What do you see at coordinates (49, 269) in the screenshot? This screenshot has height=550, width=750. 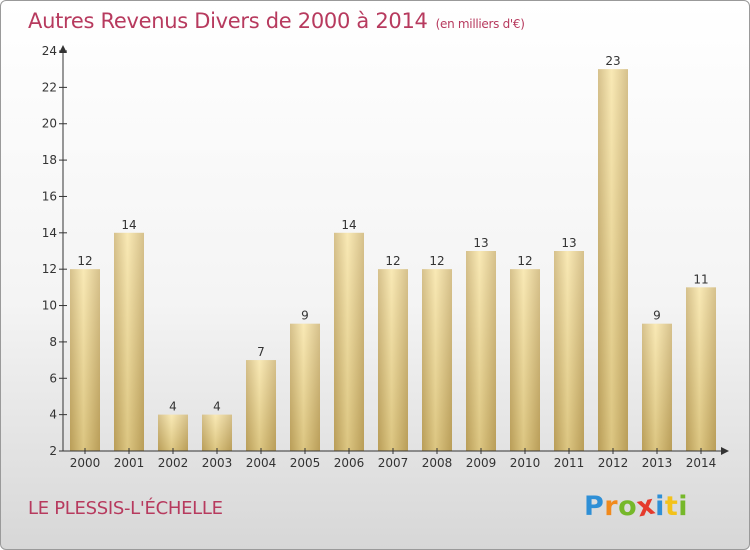 I see `y-tick-label: 12` at bounding box center [49, 269].